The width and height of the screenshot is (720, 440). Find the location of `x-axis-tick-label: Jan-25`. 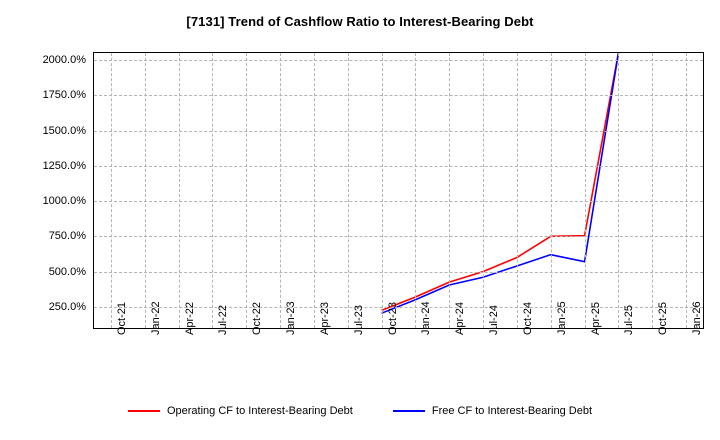

x-axis-tick-label: Jan-25 is located at coordinates (561, 318).